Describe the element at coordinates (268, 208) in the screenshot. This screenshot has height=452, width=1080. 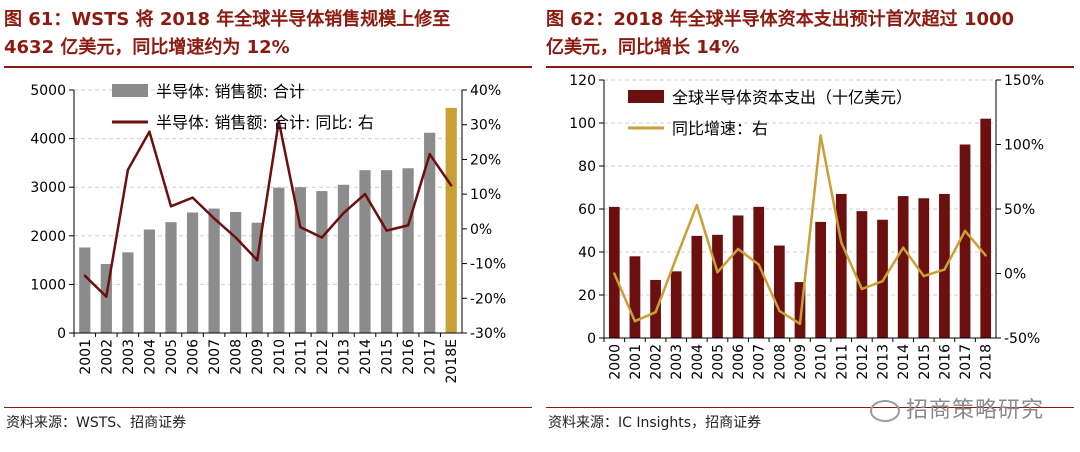
I see `growth-line` at that location.